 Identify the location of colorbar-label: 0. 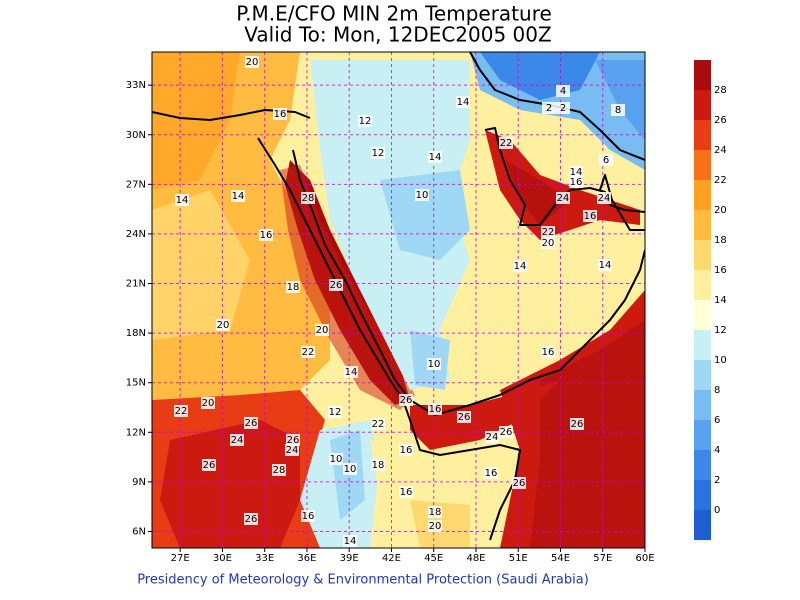
(717, 510).